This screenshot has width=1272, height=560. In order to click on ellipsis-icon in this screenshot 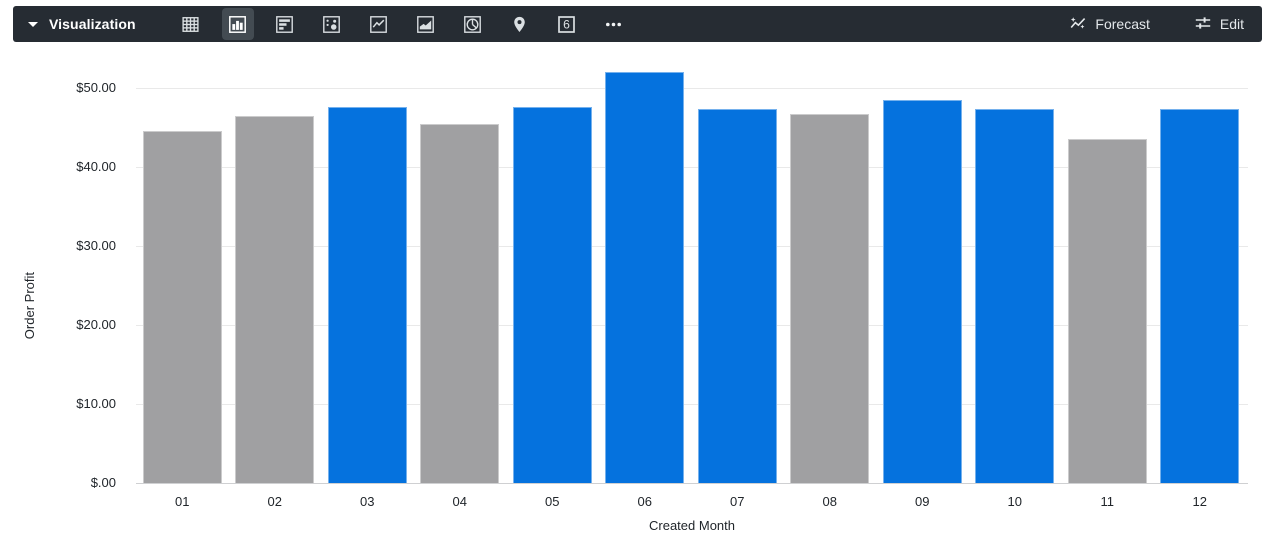, I will do `click(613, 24)`.